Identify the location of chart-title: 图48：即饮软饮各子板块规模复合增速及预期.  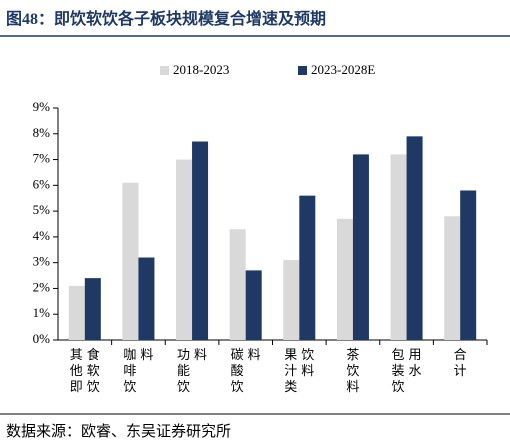
(166, 18).